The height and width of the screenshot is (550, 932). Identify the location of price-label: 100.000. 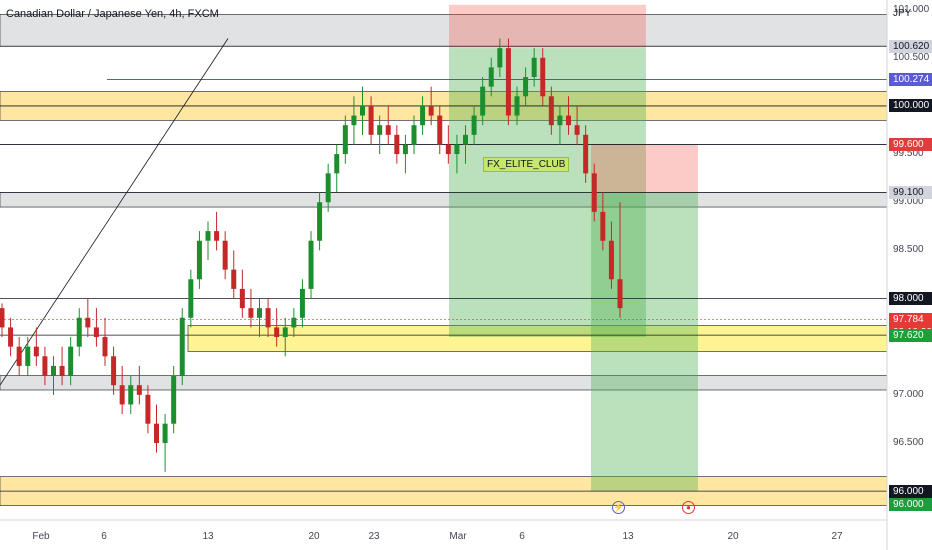
(910, 106).